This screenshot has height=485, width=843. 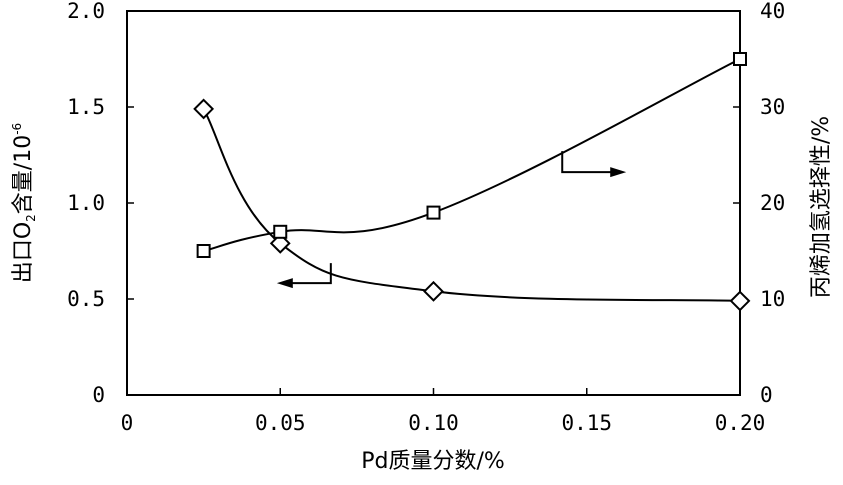 What do you see at coordinates (86, 107) in the screenshot?
I see `y-left-tick-label: 1.5` at bounding box center [86, 107].